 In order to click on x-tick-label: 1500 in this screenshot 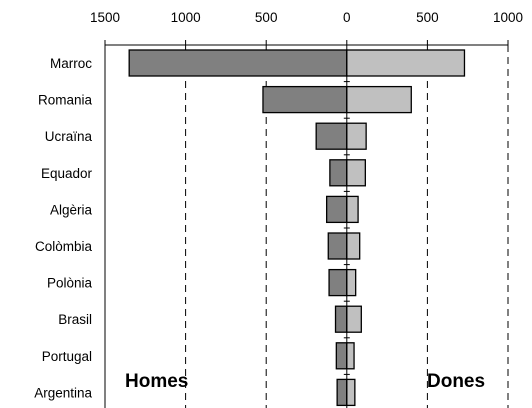, I will do `click(105, 17)`.